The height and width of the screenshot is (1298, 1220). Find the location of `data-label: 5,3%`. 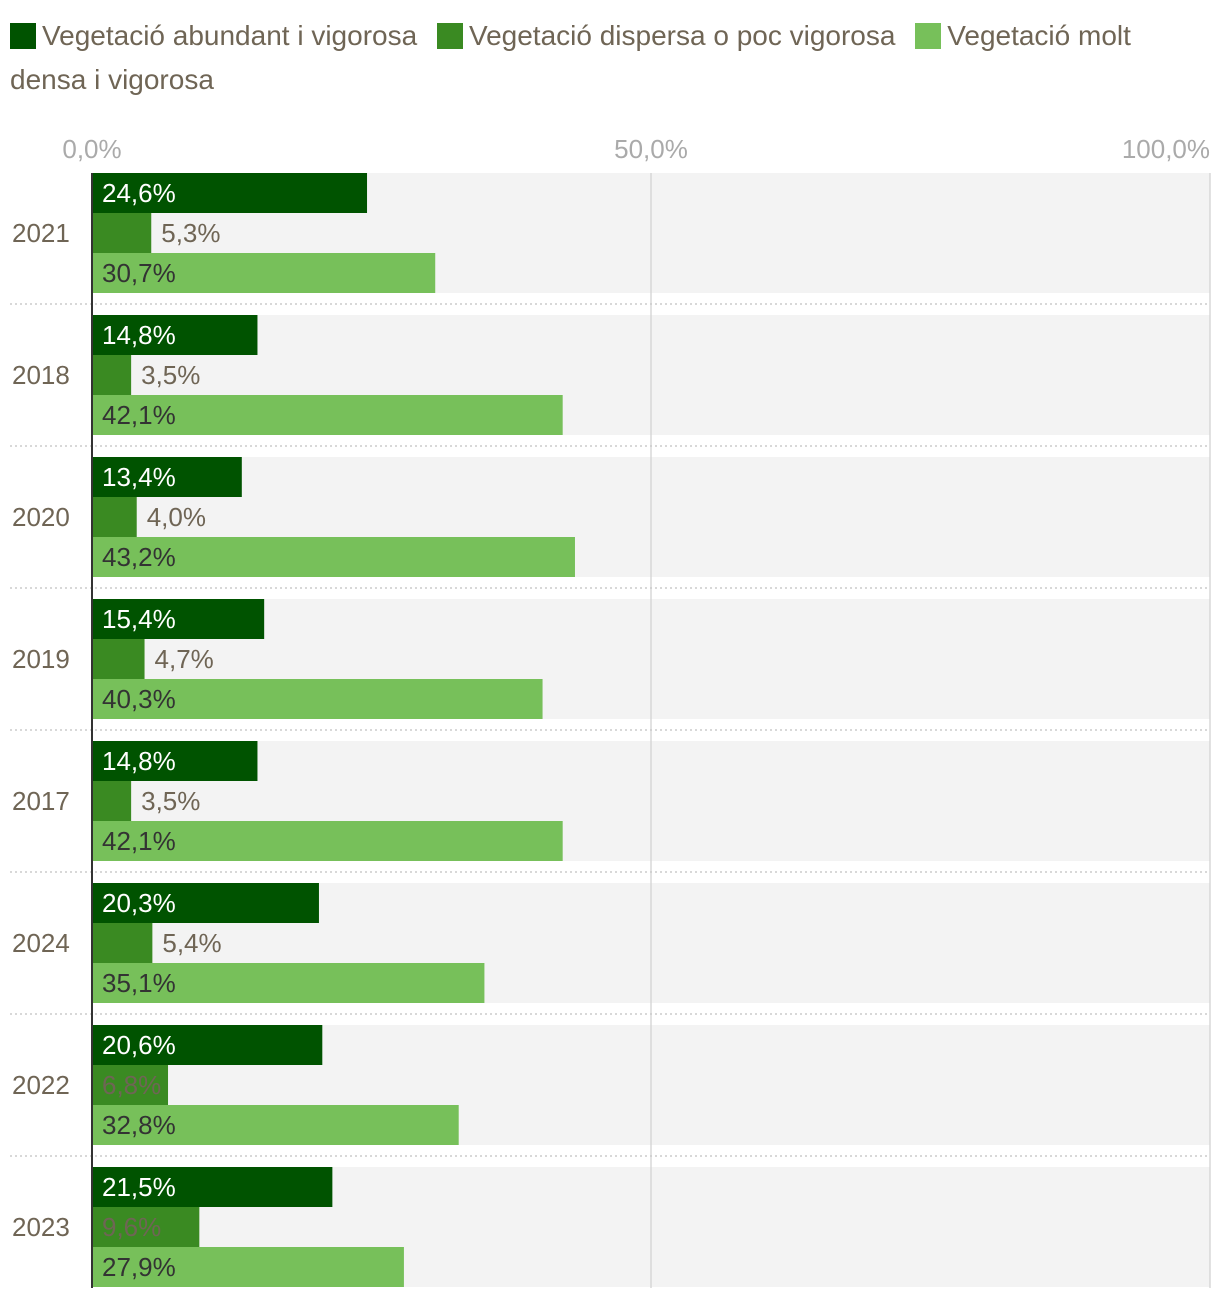

data-label: 5,3% is located at coordinates (190, 233).